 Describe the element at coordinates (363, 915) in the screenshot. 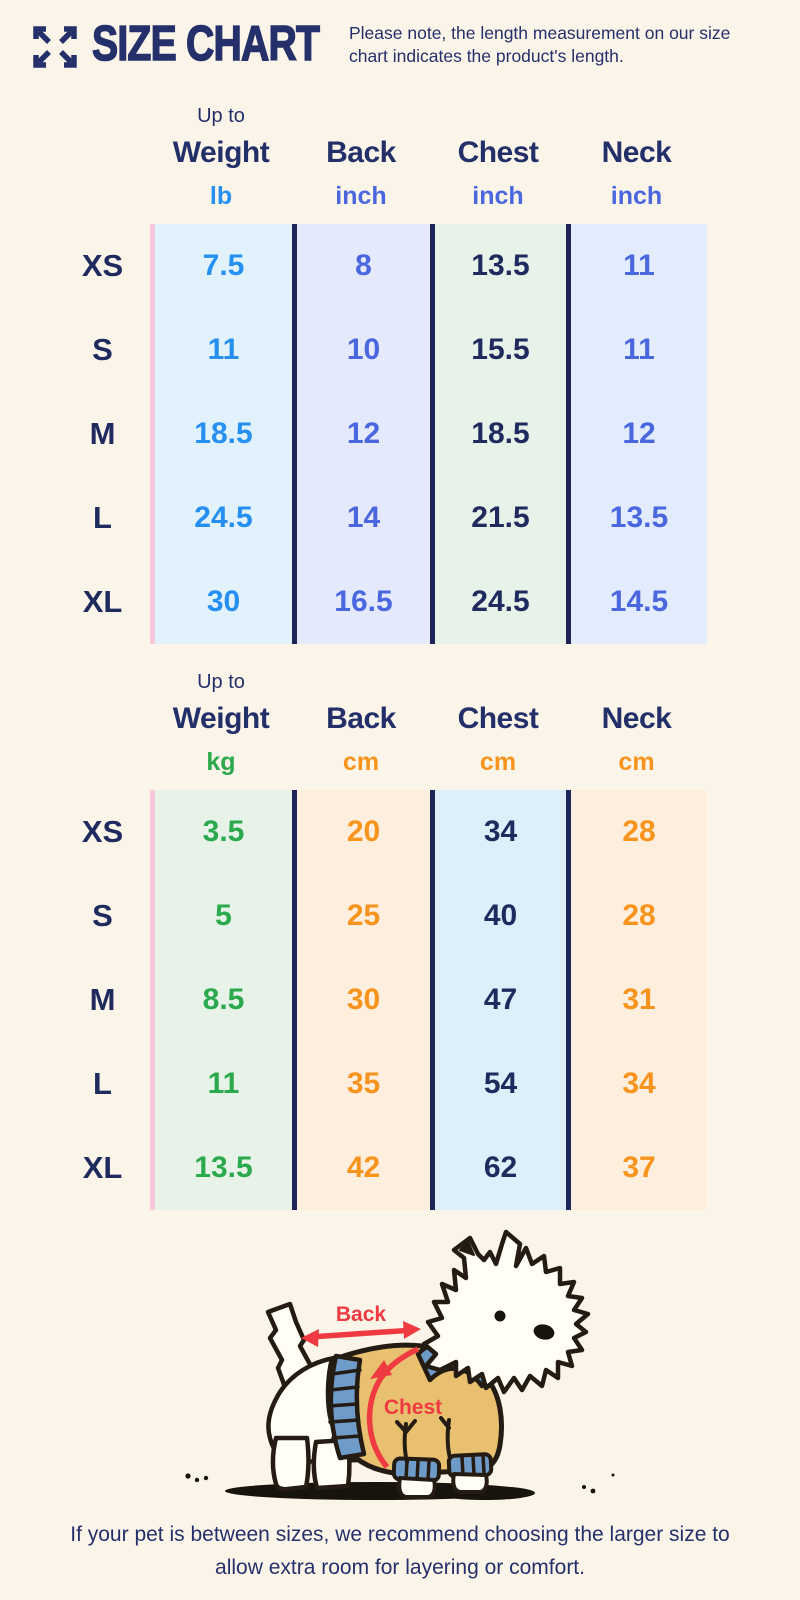

I see `table-cell: 25` at that location.